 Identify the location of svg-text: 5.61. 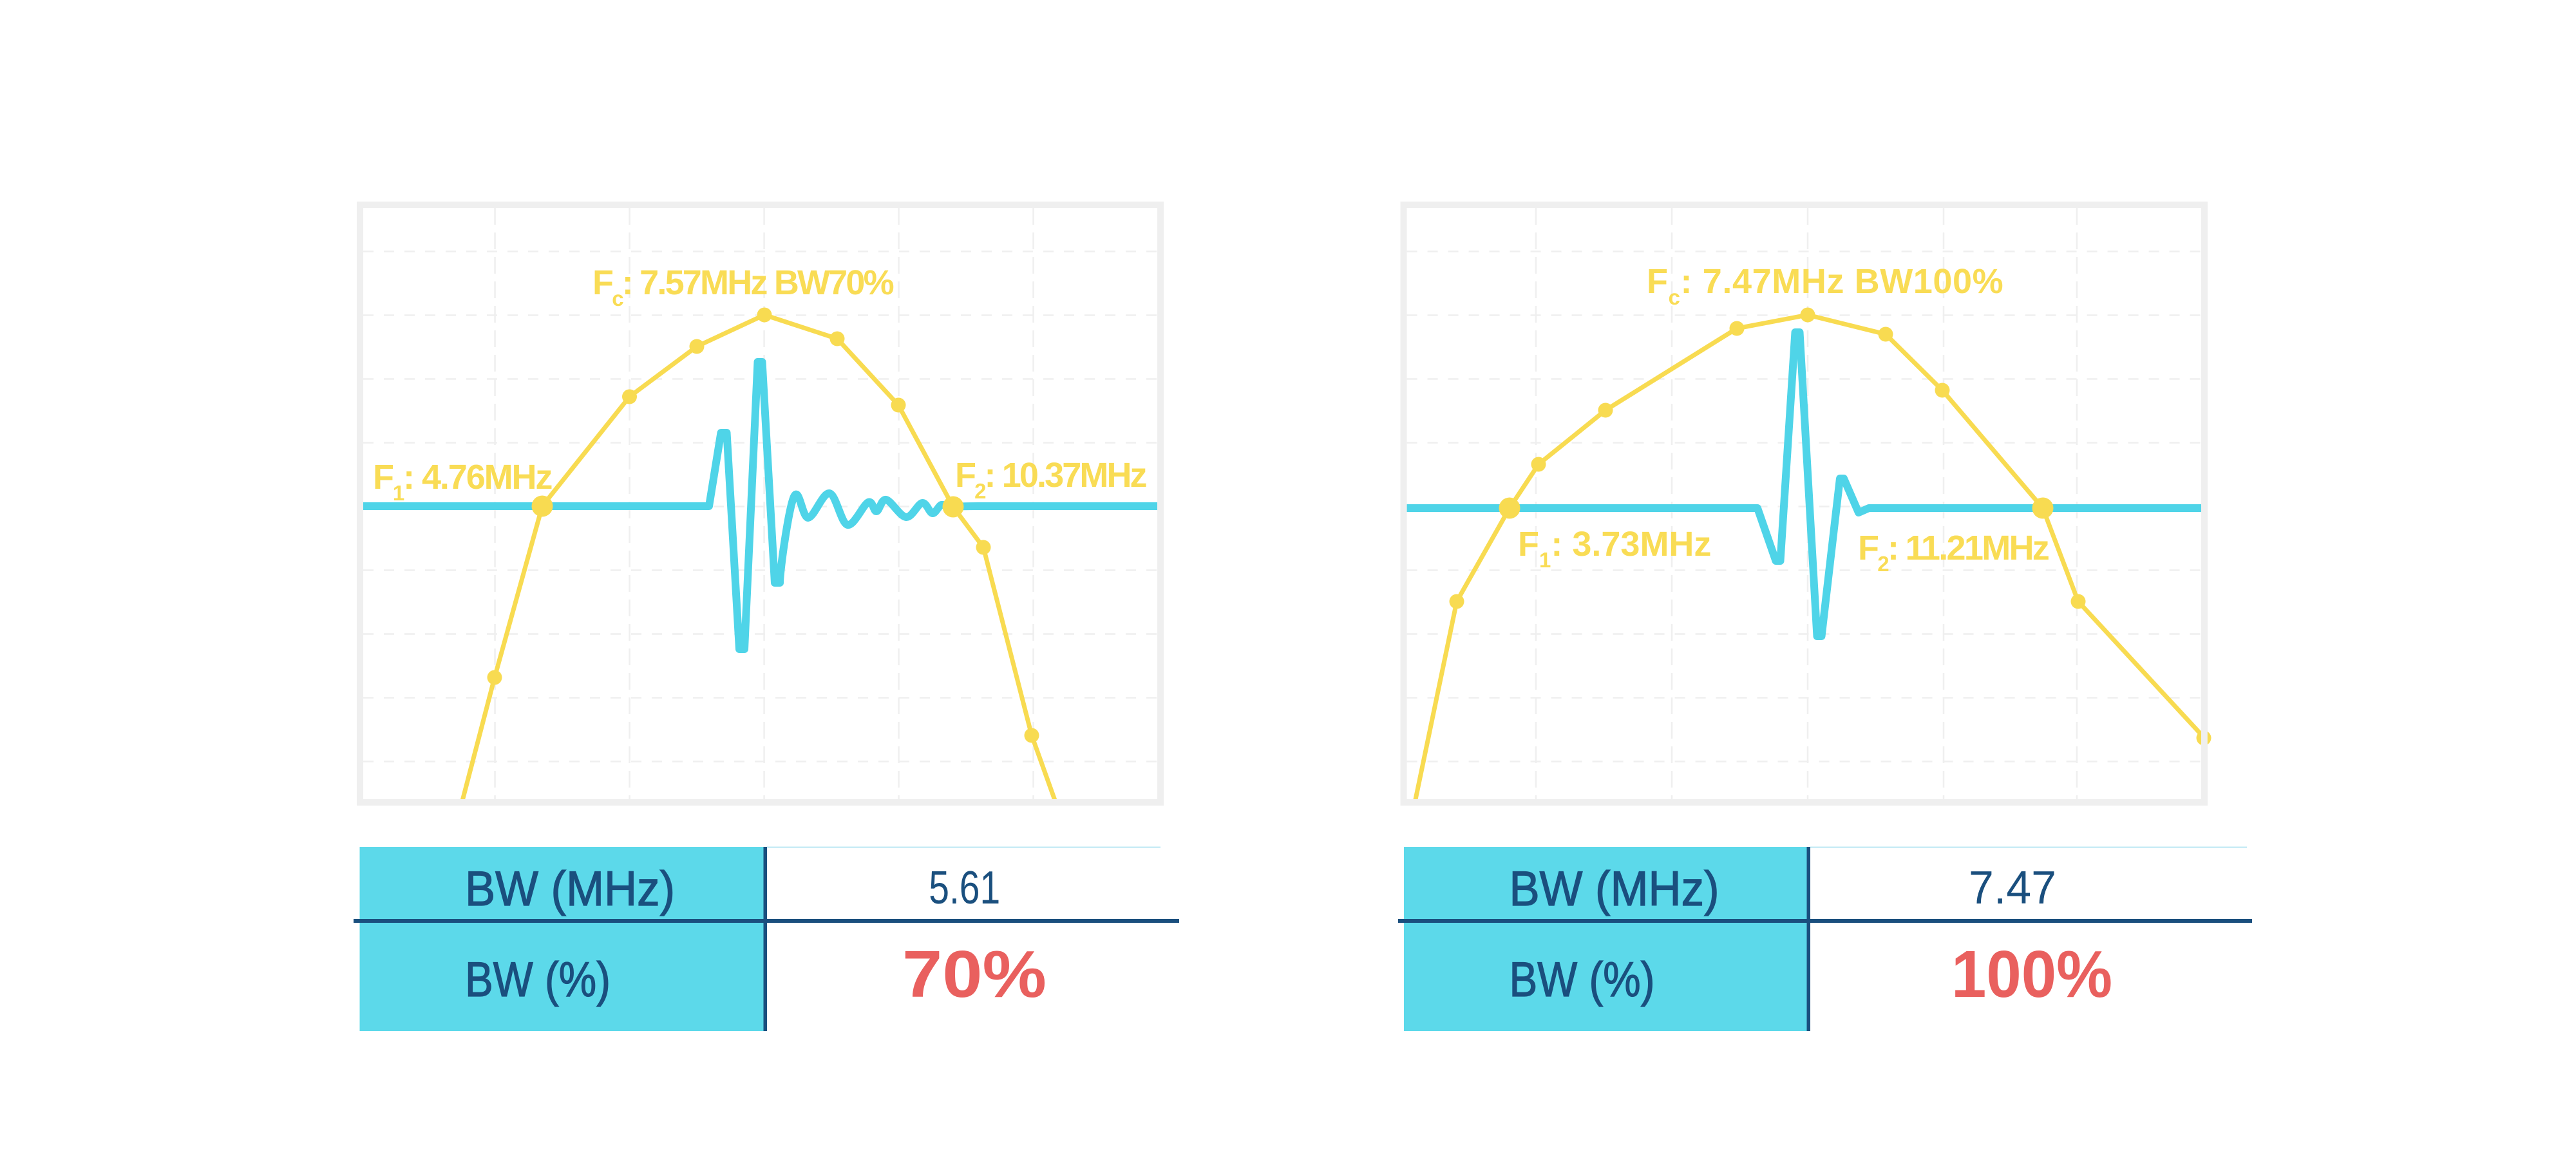
(965, 888).